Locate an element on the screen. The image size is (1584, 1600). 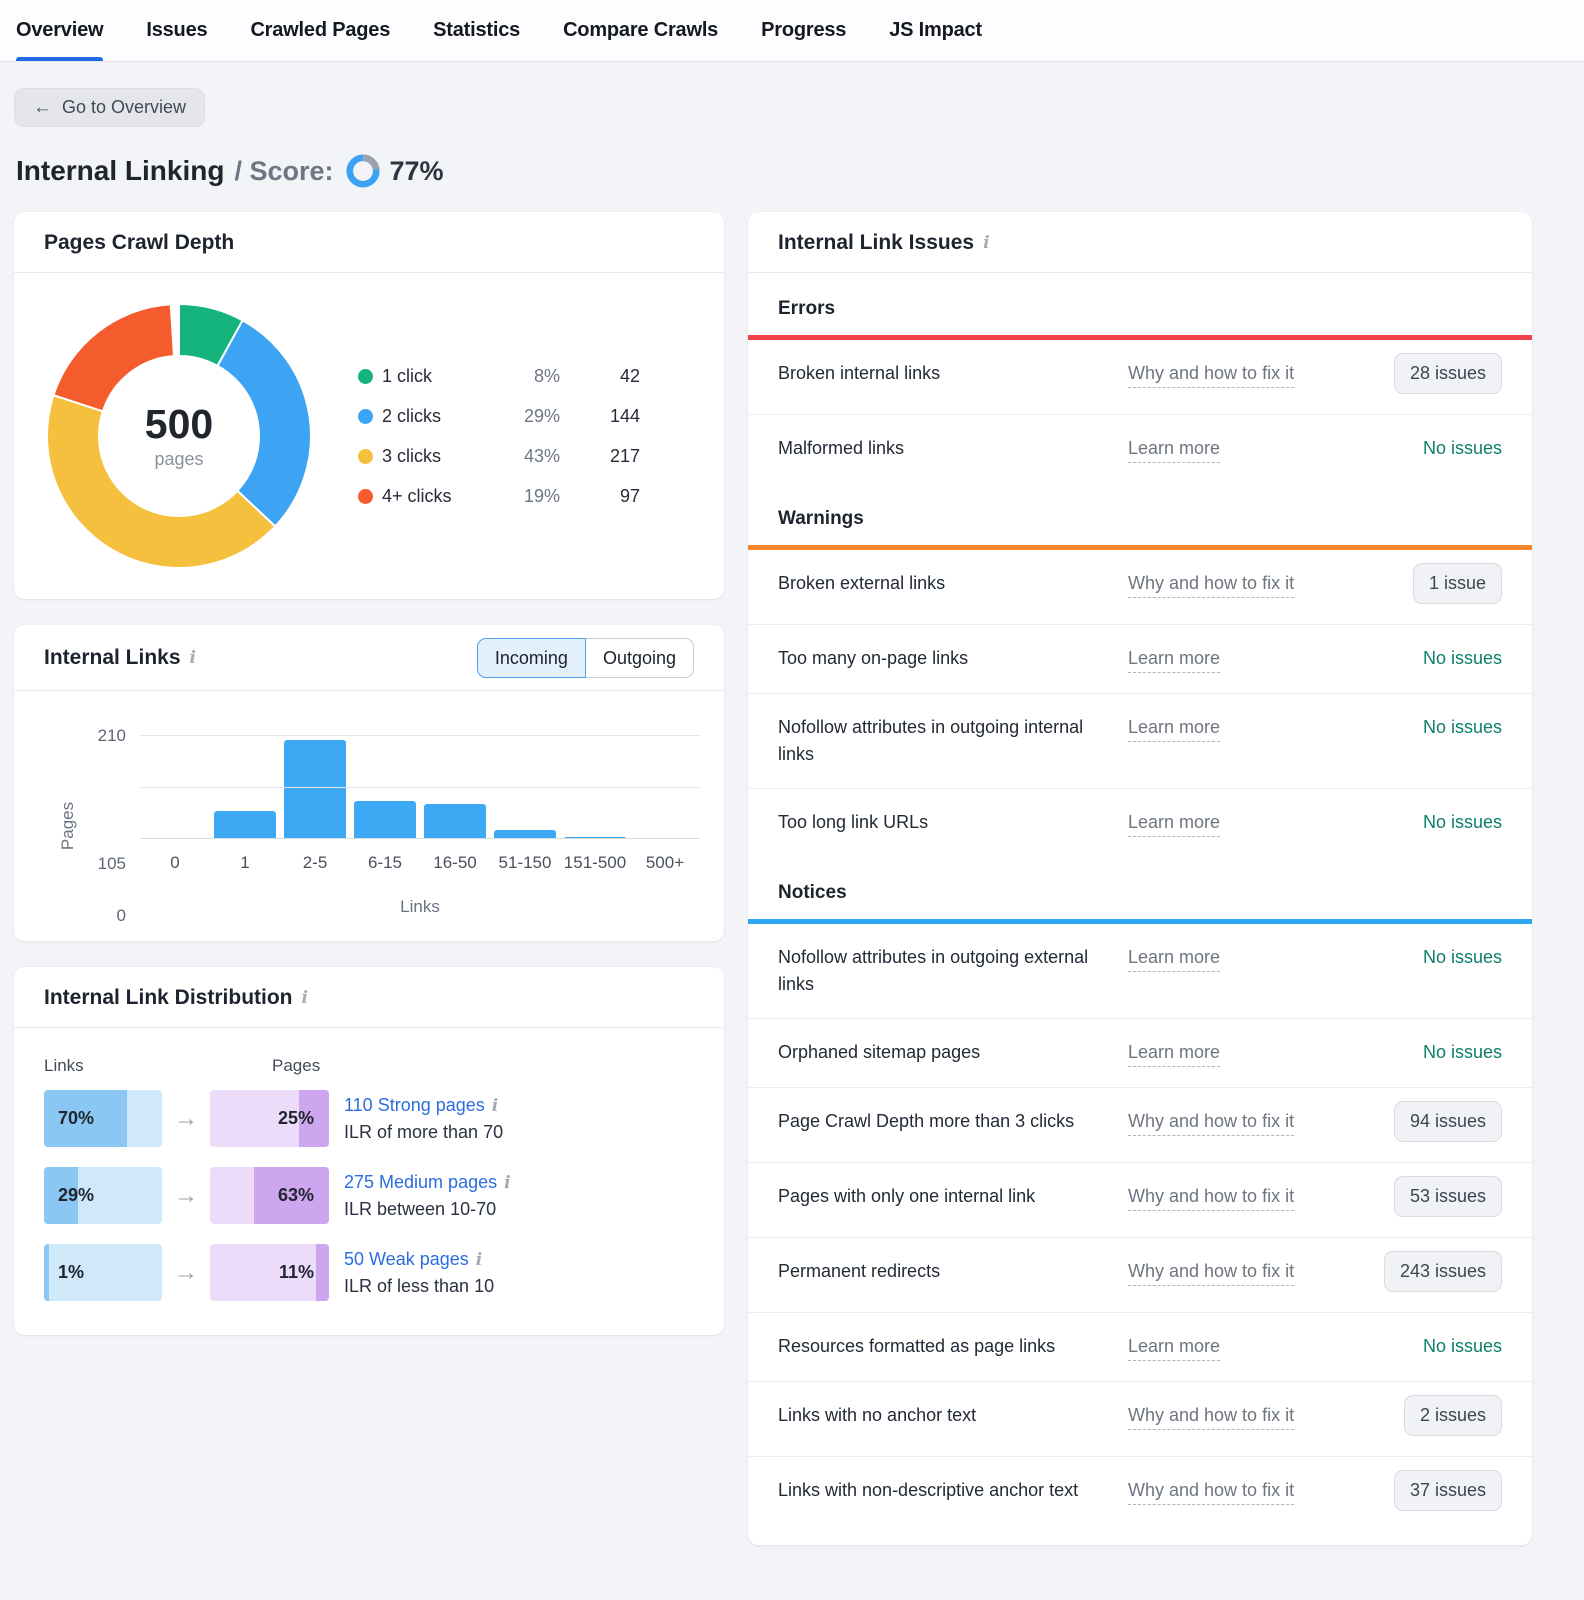
tab-progress: Progress is located at coordinates (804, 30).